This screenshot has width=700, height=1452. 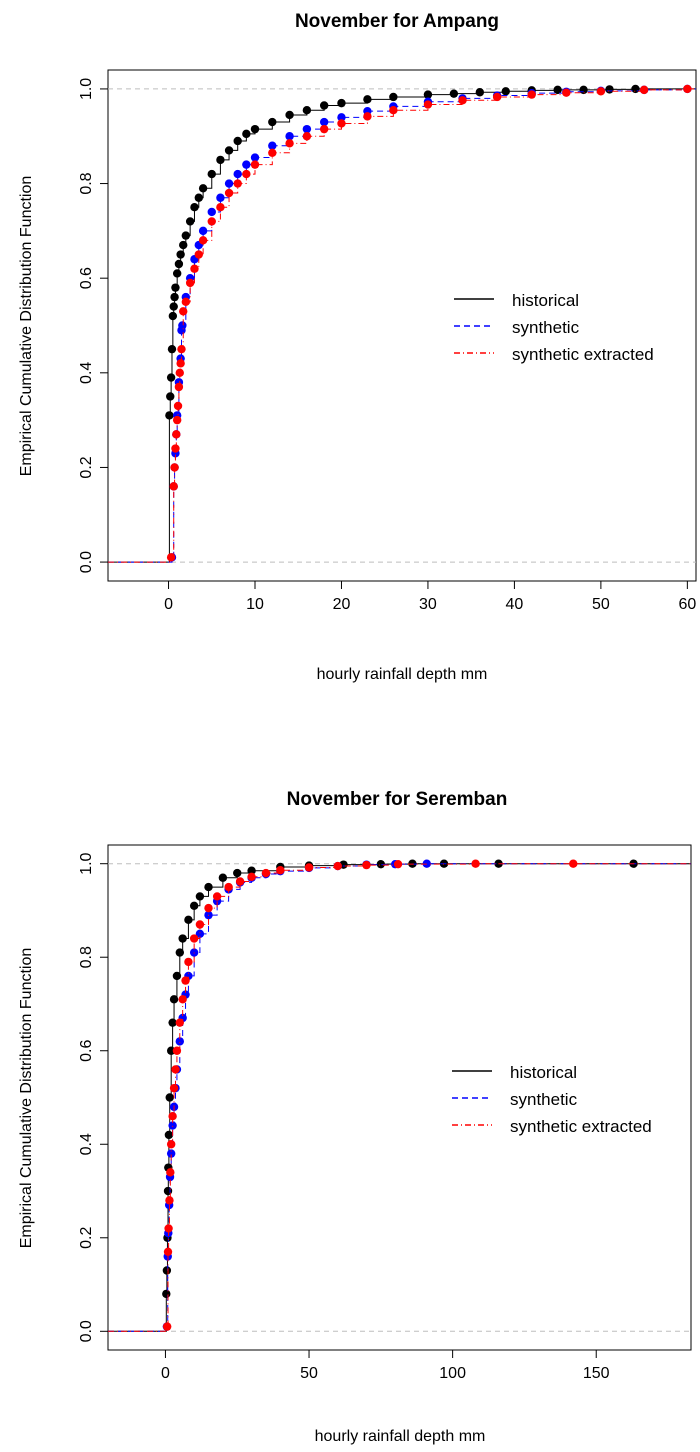 What do you see at coordinates (397, 799) in the screenshot?
I see `chart-title: November for Seremban` at bounding box center [397, 799].